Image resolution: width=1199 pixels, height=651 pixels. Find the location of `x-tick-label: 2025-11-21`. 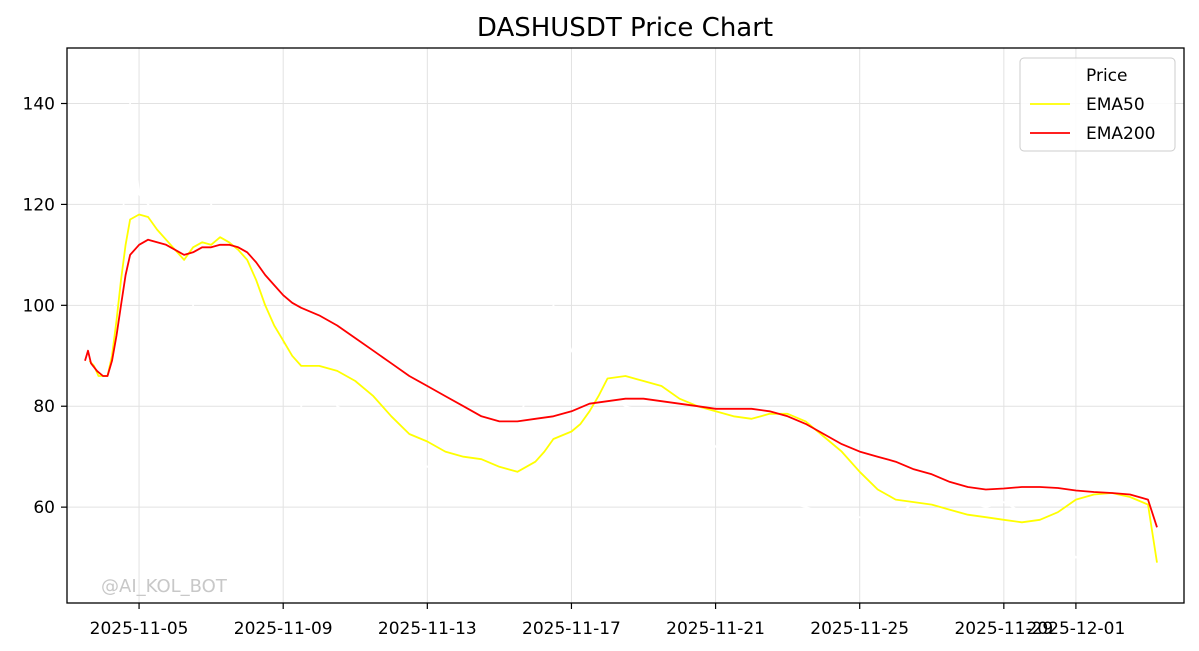

x-tick-label: 2025-11-21 is located at coordinates (715, 629).